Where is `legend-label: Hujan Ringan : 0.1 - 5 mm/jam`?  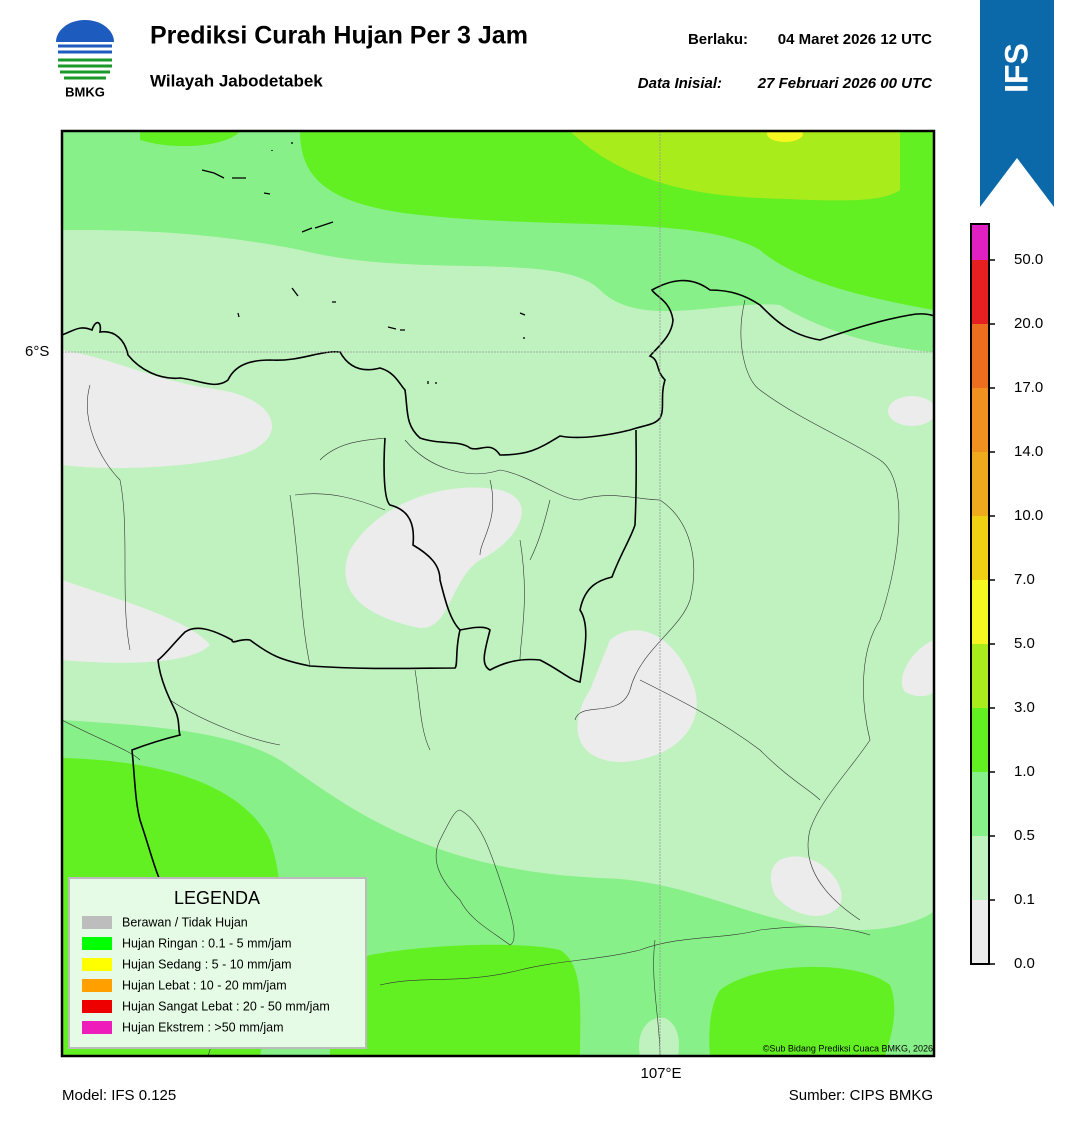 legend-label: Hujan Ringan : 0.1 - 5 mm/jam is located at coordinates (207, 943).